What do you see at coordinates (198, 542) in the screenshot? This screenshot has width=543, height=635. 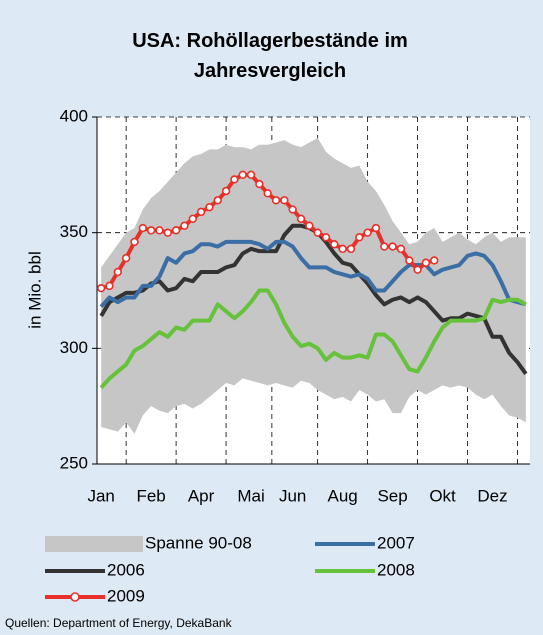 I see `legend-label: Spanne 90-08` at bounding box center [198, 542].